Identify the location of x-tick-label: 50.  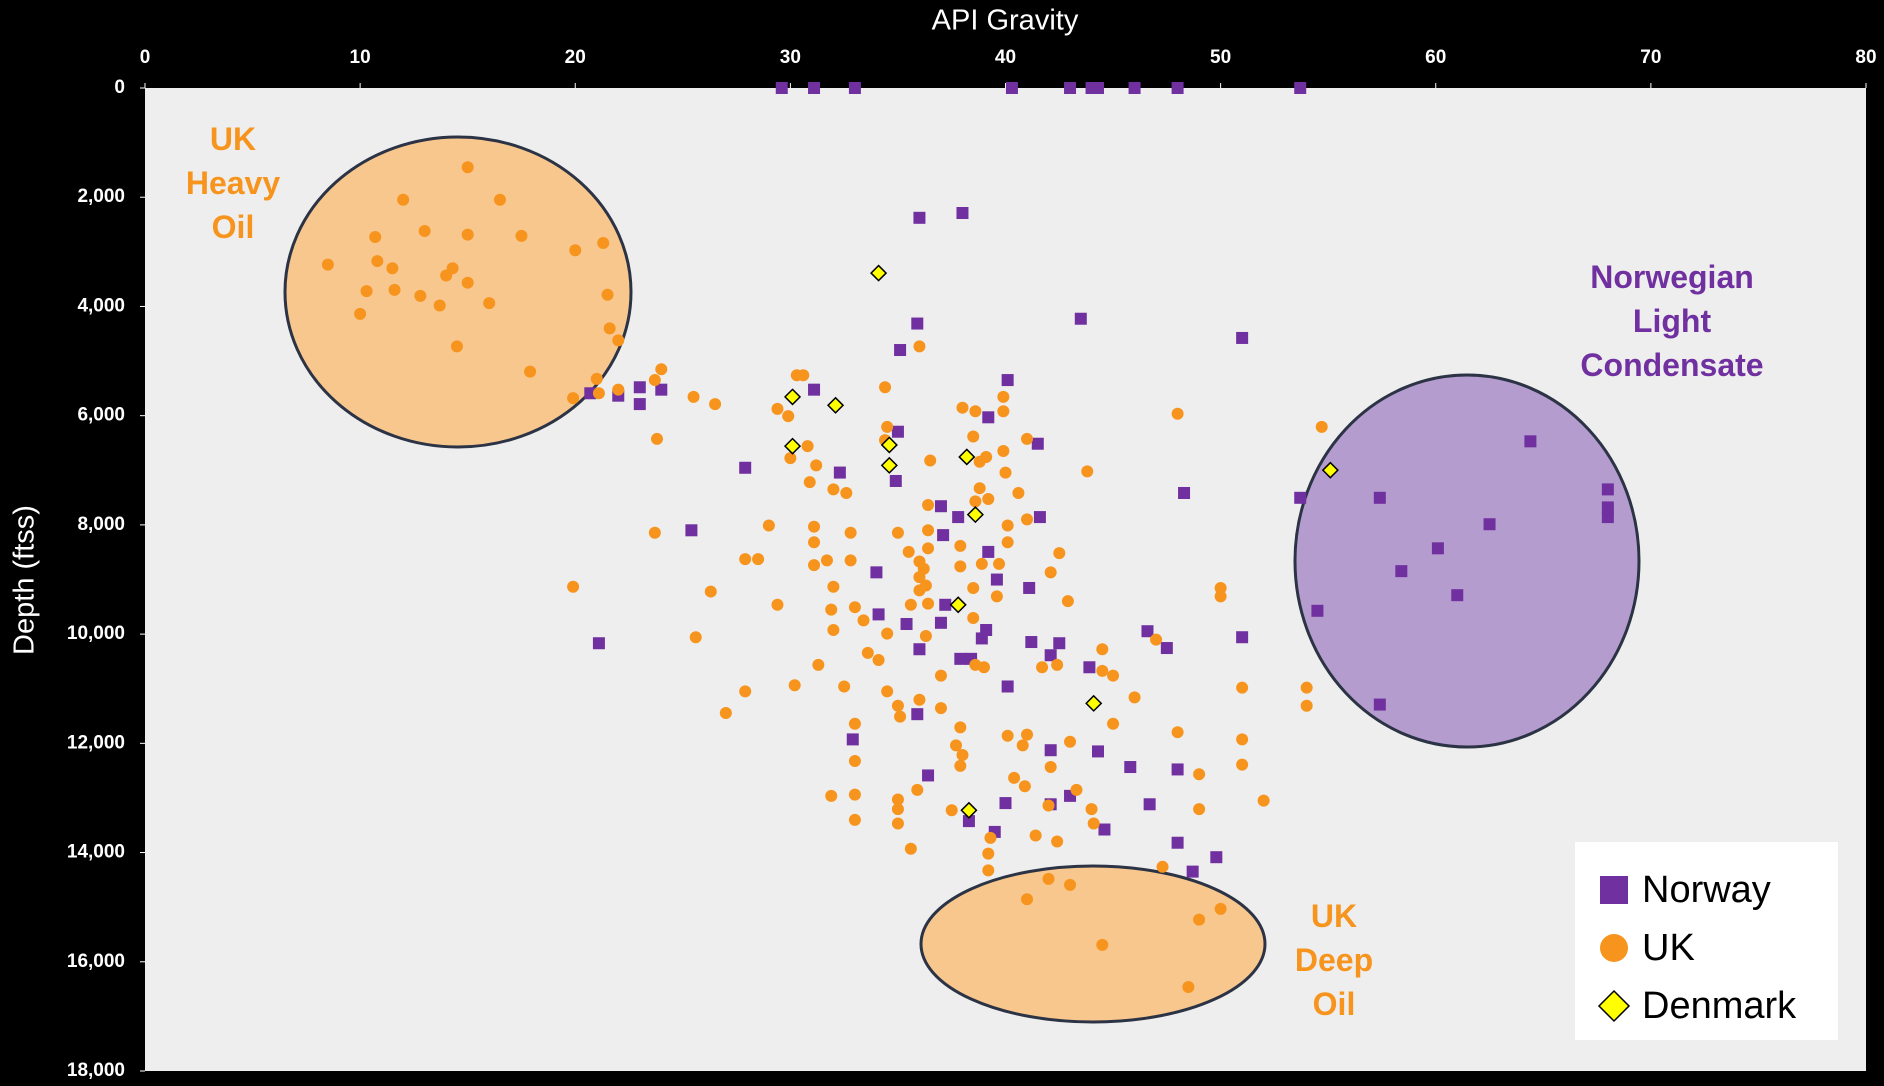
(1220, 57).